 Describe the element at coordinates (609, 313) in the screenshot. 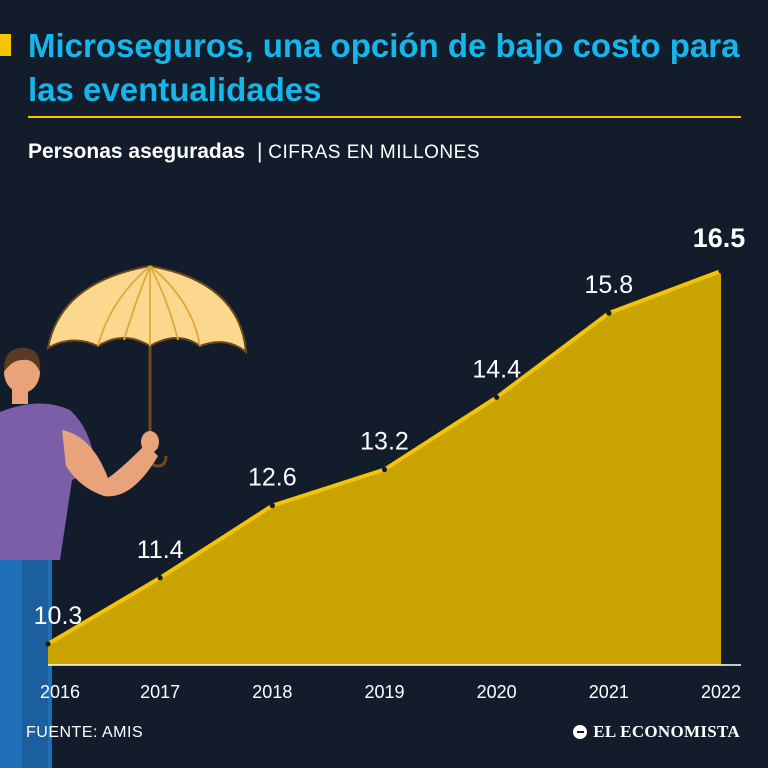

I see `data-point-2021` at that location.